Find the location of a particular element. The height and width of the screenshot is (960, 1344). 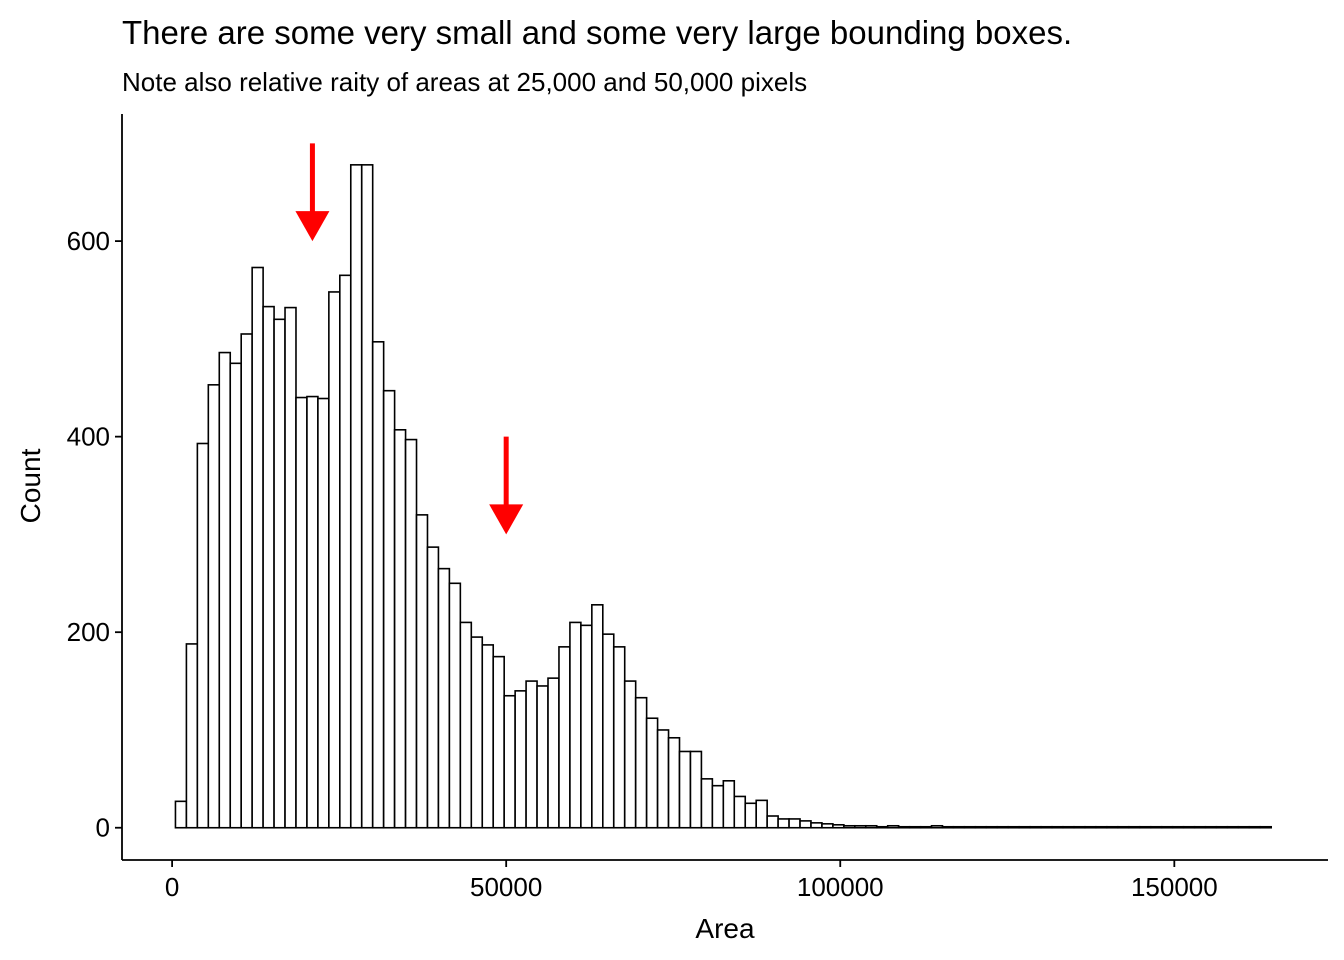

x-tick-label: 150000 is located at coordinates (1174, 887).